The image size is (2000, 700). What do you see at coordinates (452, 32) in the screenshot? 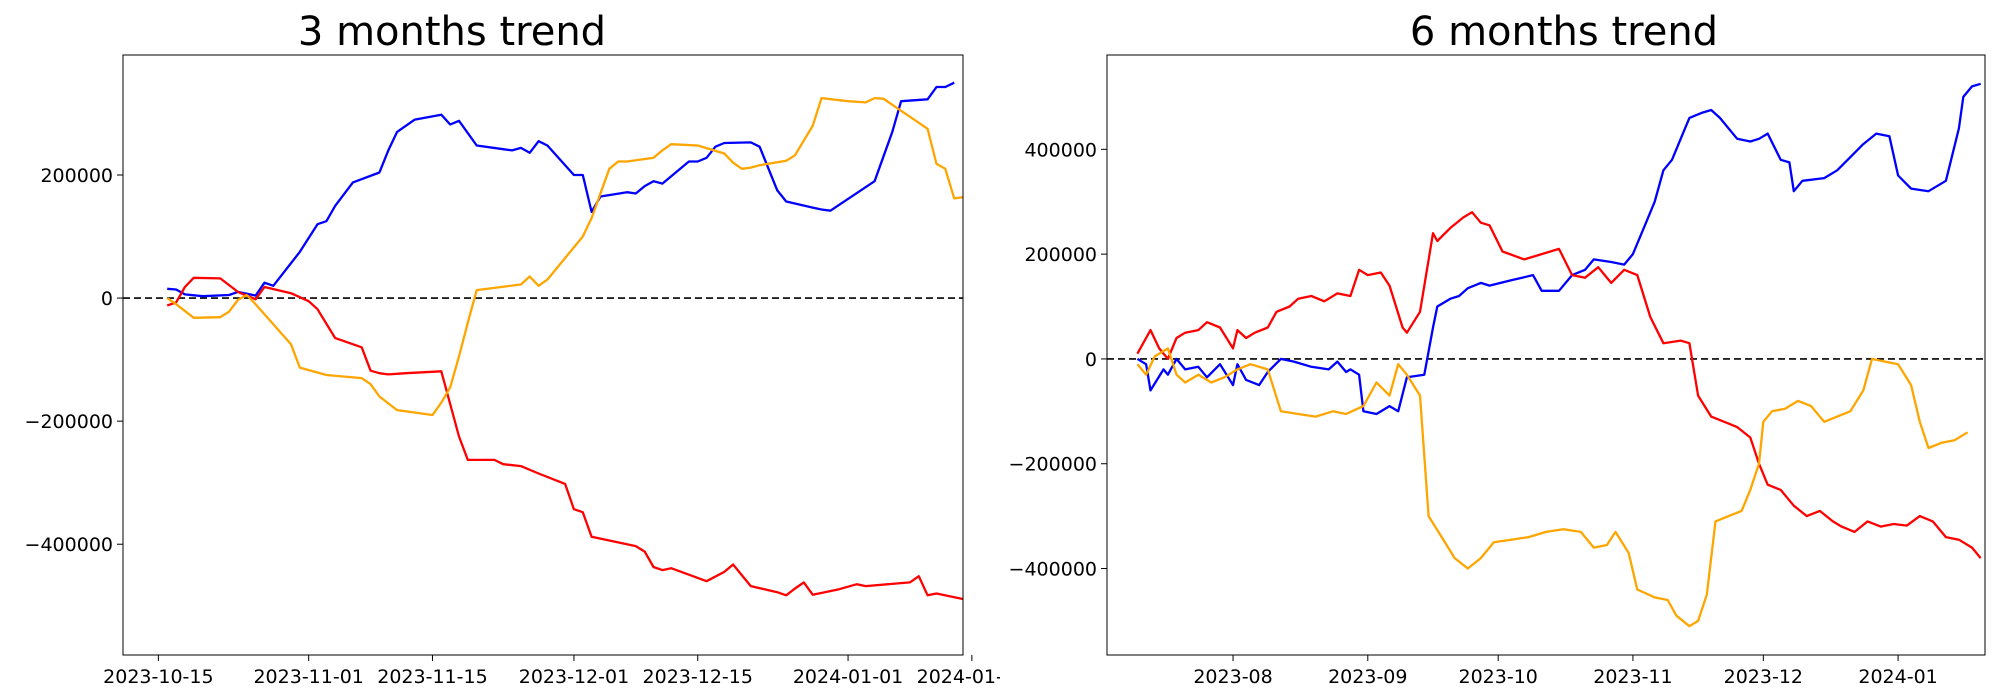
I see `chart-title: 3 months trend` at bounding box center [452, 32].